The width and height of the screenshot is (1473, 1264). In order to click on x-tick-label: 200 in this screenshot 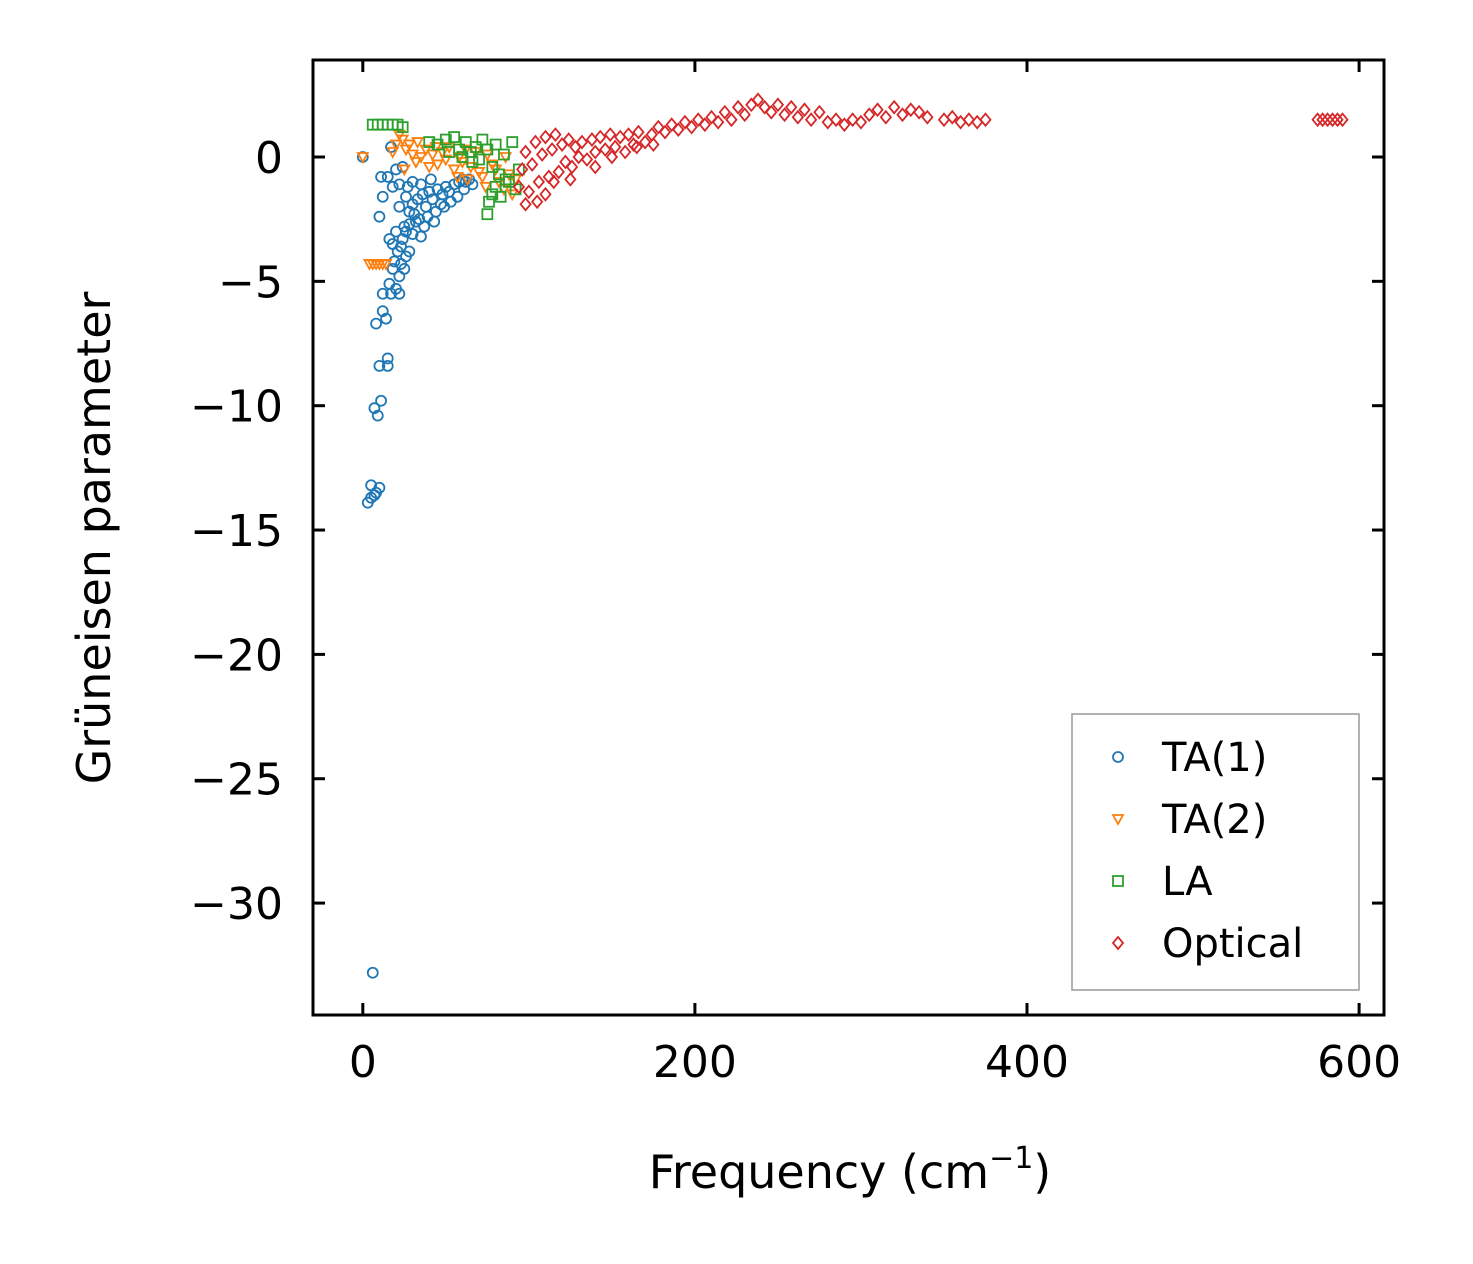, I will do `click(695, 1062)`.